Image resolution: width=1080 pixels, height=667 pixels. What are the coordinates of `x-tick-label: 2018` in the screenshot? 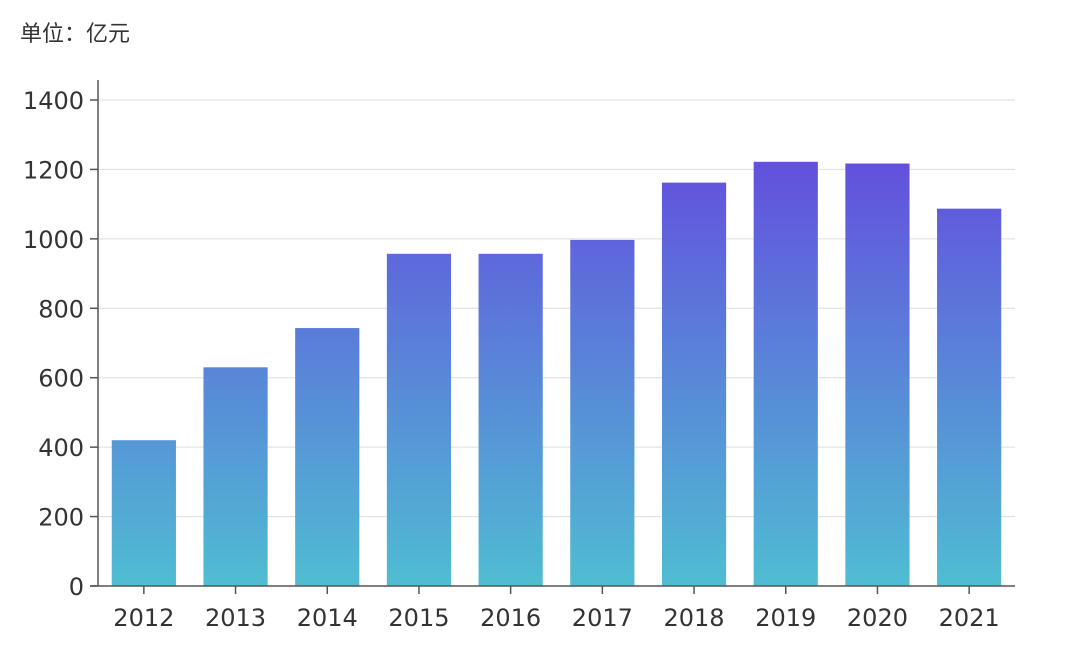 It's located at (694, 618).